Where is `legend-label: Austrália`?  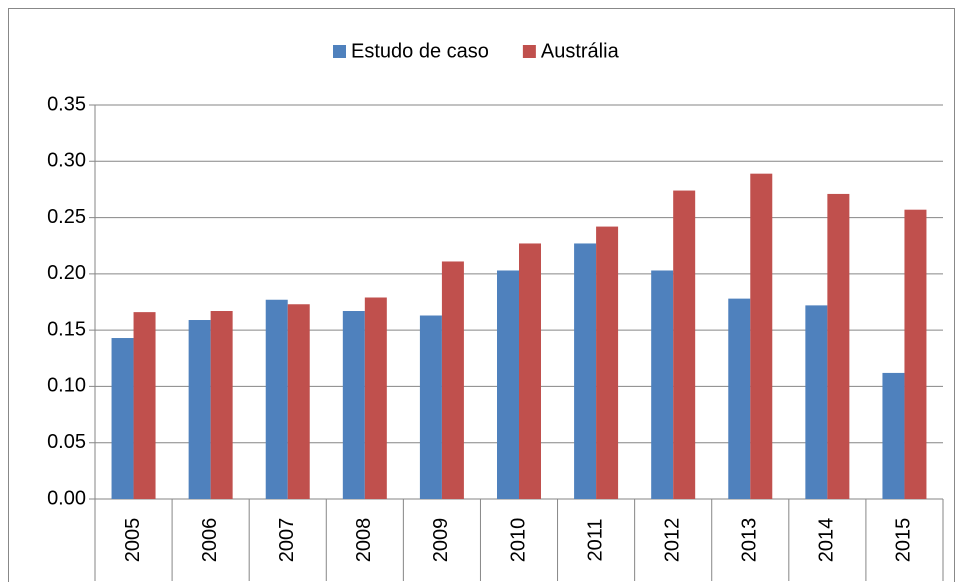
legend-label: Austrália is located at coordinates (580, 51).